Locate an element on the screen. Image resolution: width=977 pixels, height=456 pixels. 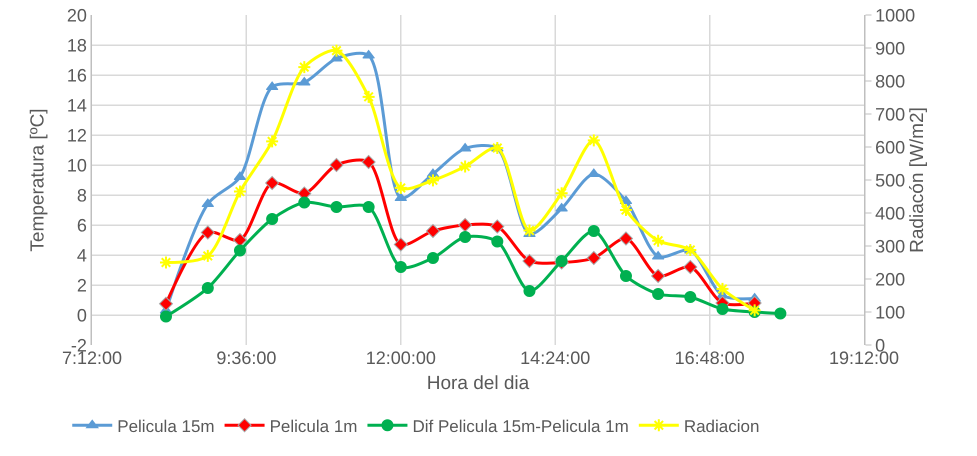
y-tick-label: 4 is located at coordinates (81, 255).